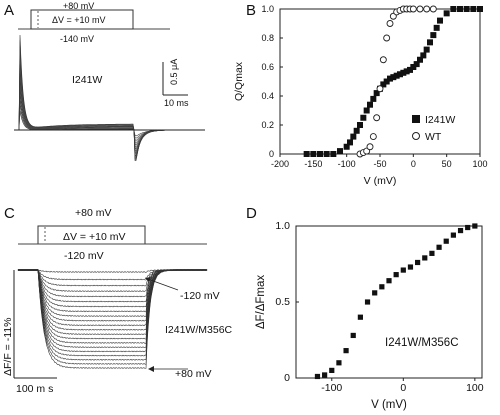 The width and height of the screenshot is (500, 415). Describe the element at coordinates (77, 39) in the screenshot. I see `protocol-bottom-label: -140 mV` at that location.